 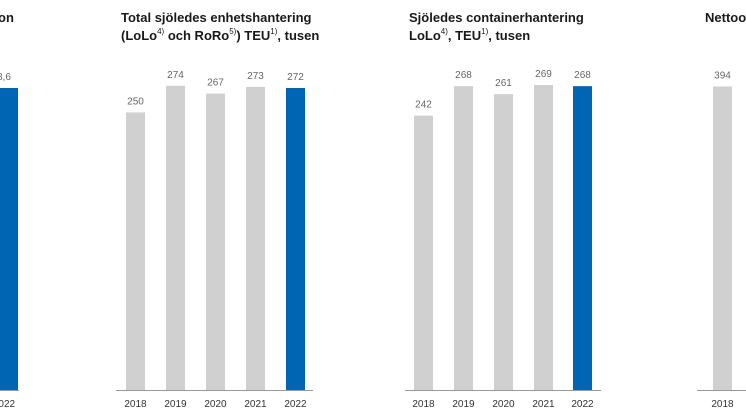 What do you see at coordinates (503, 404) in the screenshot?
I see `chart2-tick-2020: 2020` at bounding box center [503, 404].